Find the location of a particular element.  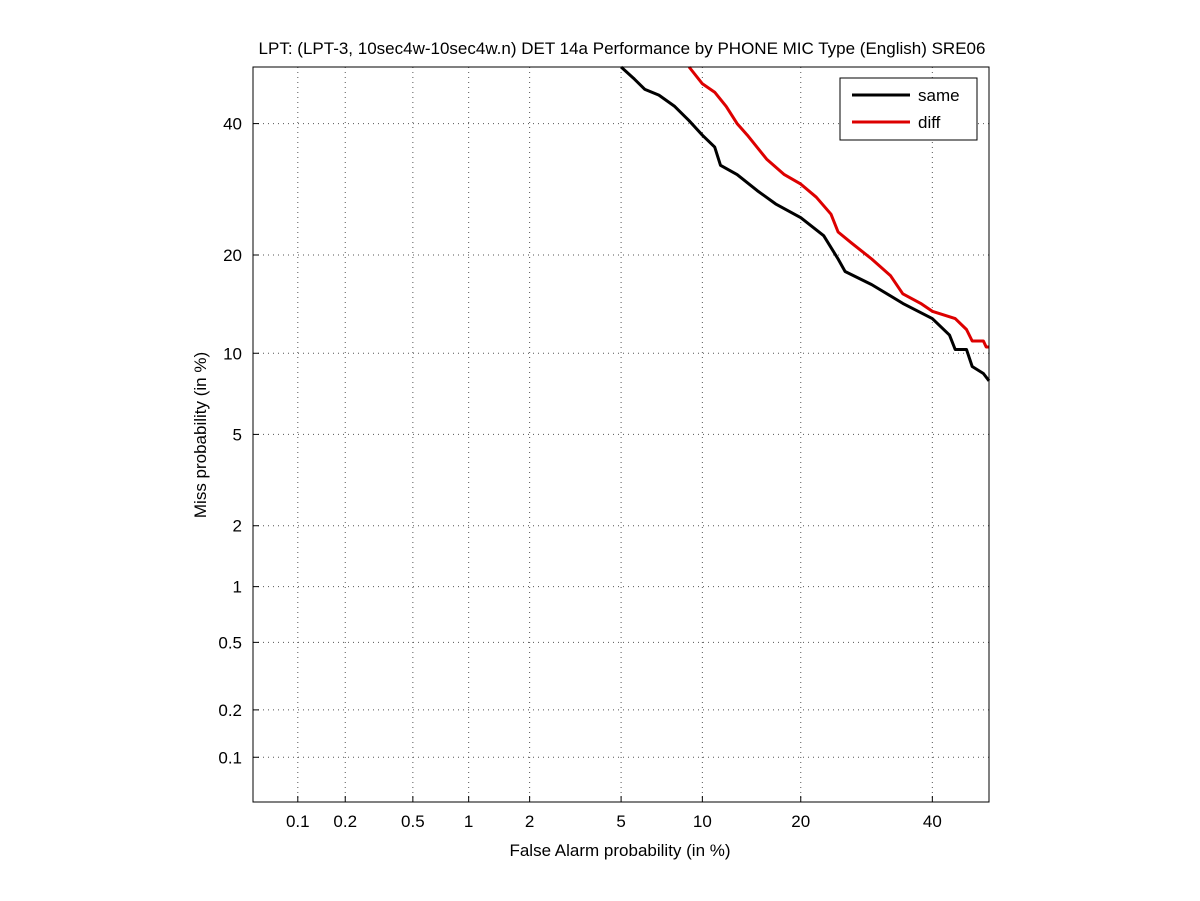

x-tick-label-5: 5 is located at coordinates (620, 821).